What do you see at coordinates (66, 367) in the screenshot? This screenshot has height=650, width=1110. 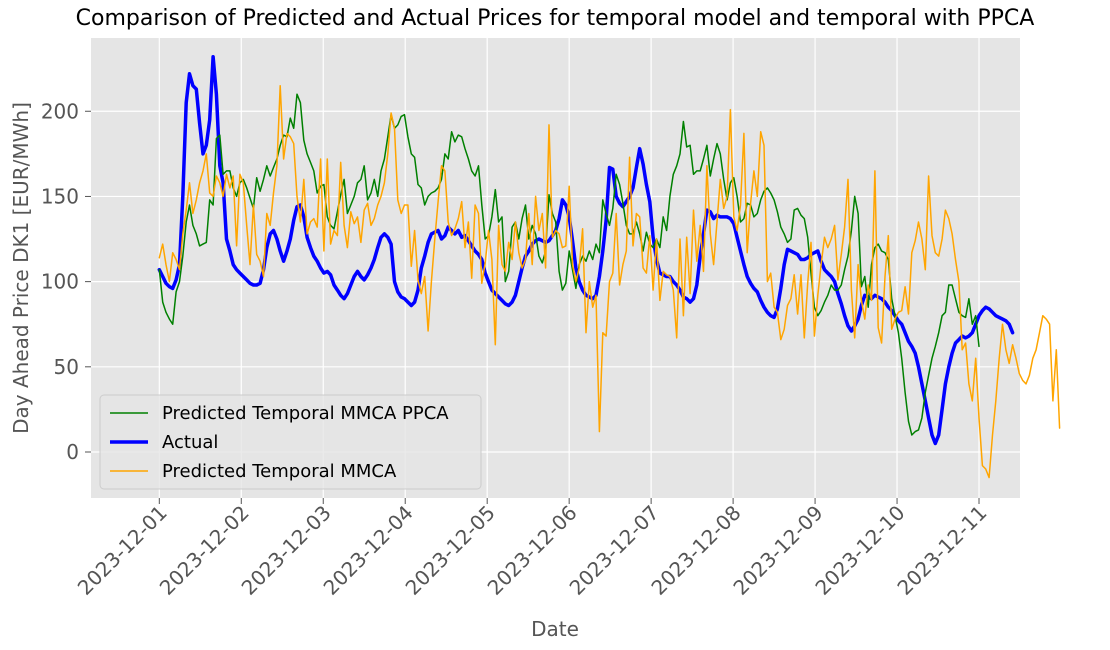 I see `y-tick-label: 50` at bounding box center [66, 367].